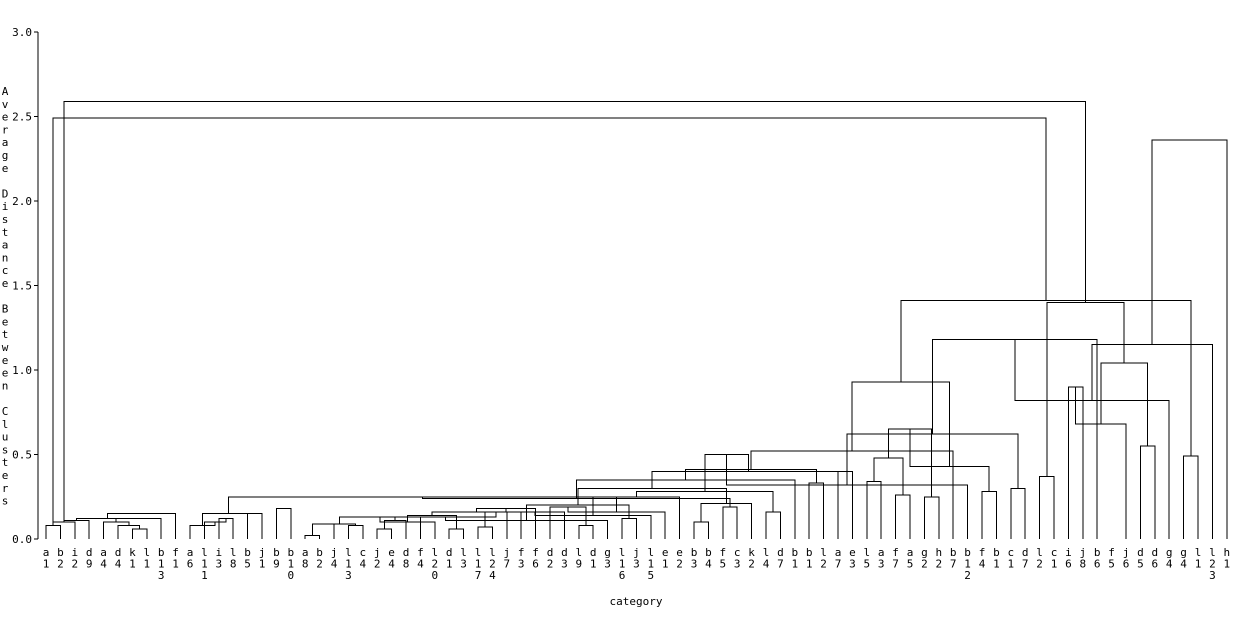 The width and height of the screenshot is (1254, 624). What do you see at coordinates (161, 564) in the screenshot?
I see `leaf-label: b13` at bounding box center [161, 564].